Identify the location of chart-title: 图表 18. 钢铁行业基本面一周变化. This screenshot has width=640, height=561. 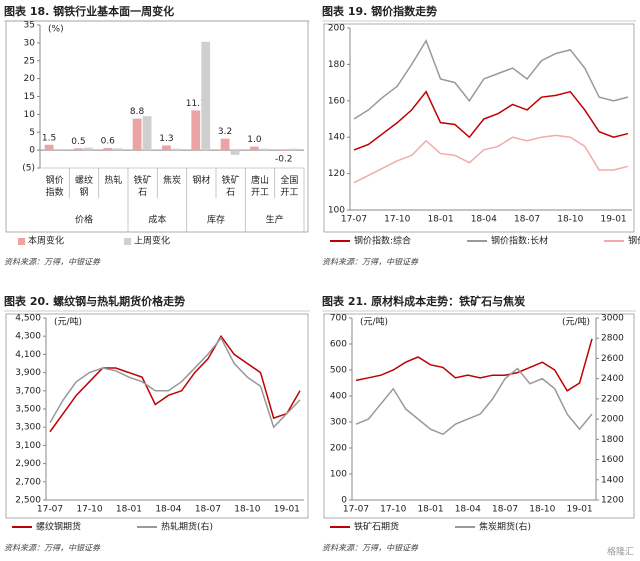
(89, 11).